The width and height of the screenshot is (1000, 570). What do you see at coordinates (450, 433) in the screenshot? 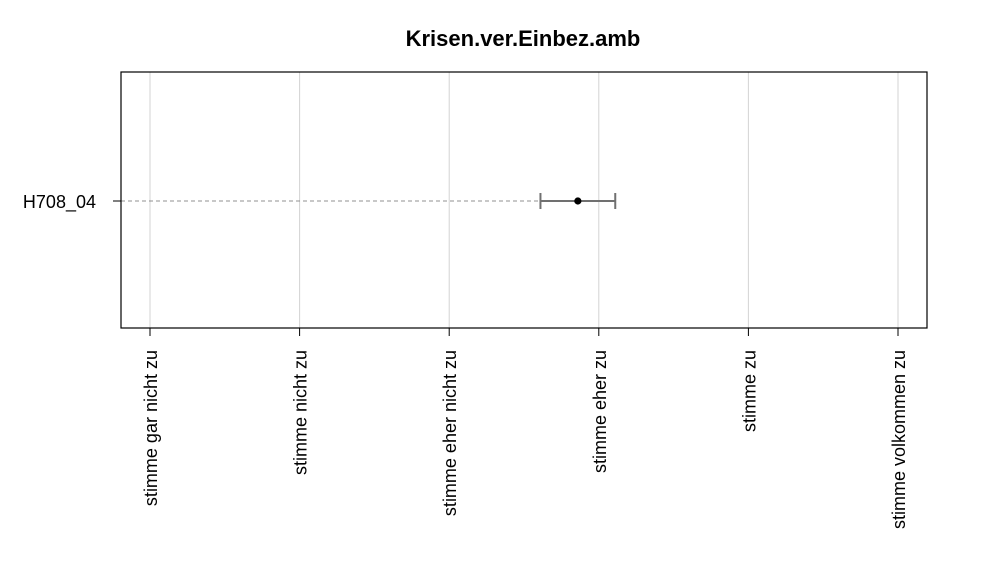
I see `x-tick-label: stimme eher nicht zu` at bounding box center [450, 433].